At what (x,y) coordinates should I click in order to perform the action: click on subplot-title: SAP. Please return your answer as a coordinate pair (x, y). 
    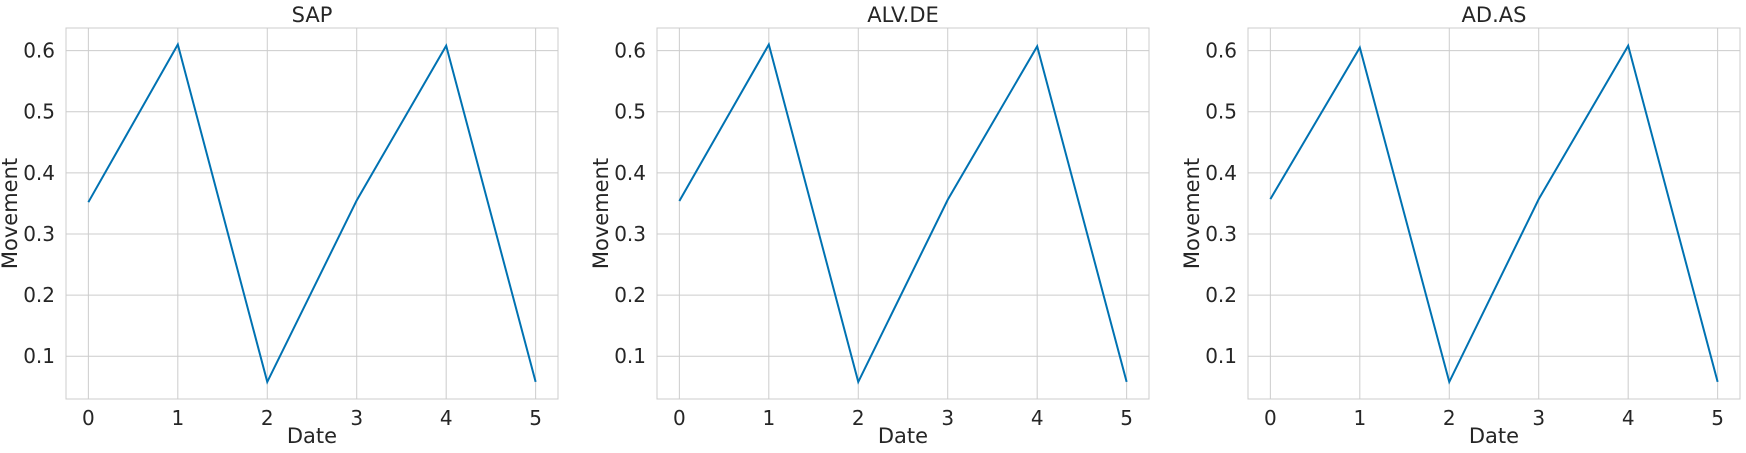
    Looking at the image, I should click on (312, 15).